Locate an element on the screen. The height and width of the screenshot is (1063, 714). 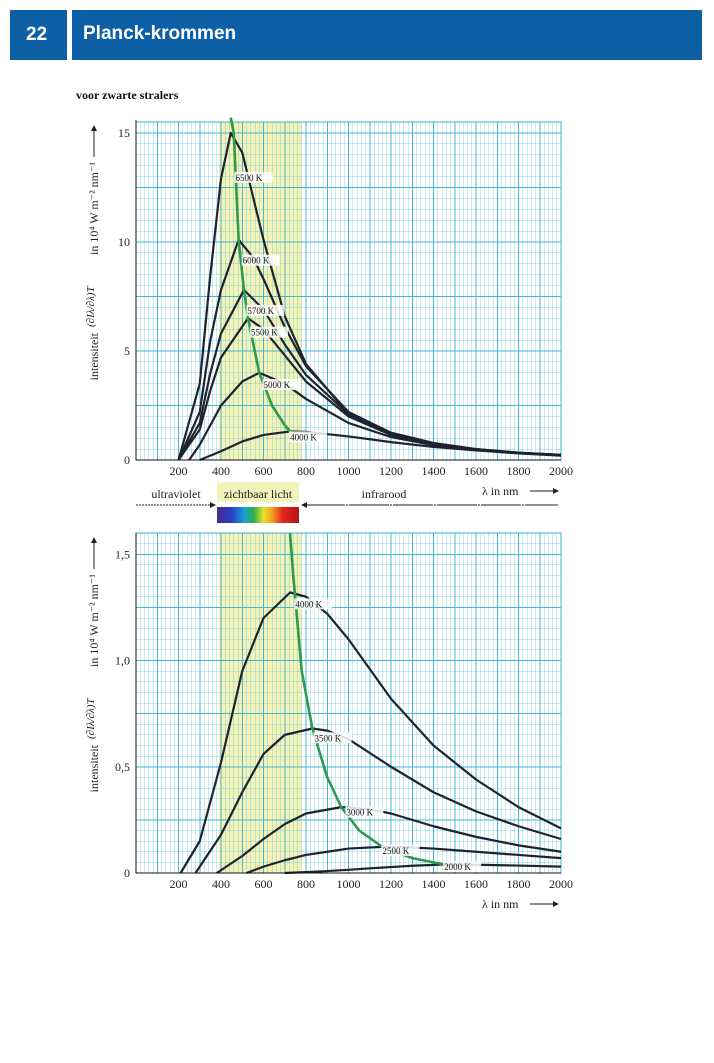
y-tick-label: 1,0 is located at coordinates (122, 661).